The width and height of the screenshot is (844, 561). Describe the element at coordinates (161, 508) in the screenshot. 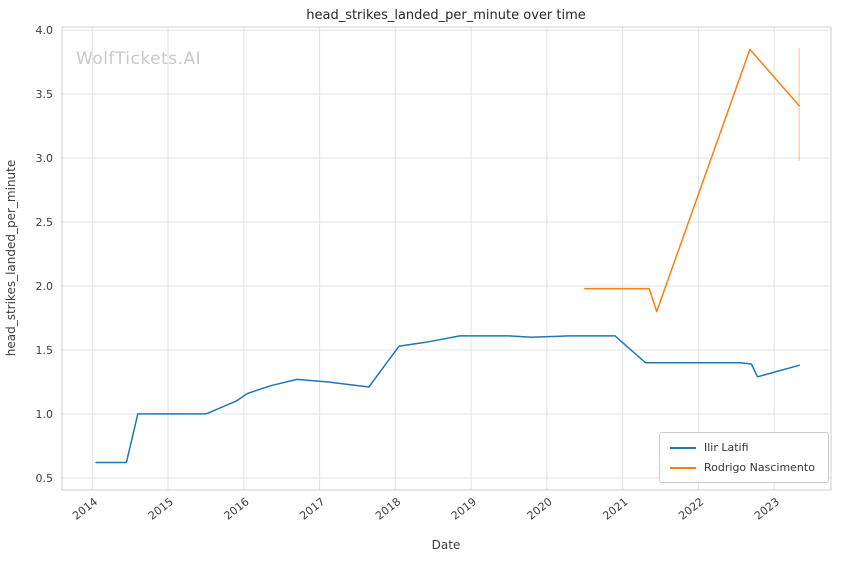

I see `svg-text: 2015` at that location.